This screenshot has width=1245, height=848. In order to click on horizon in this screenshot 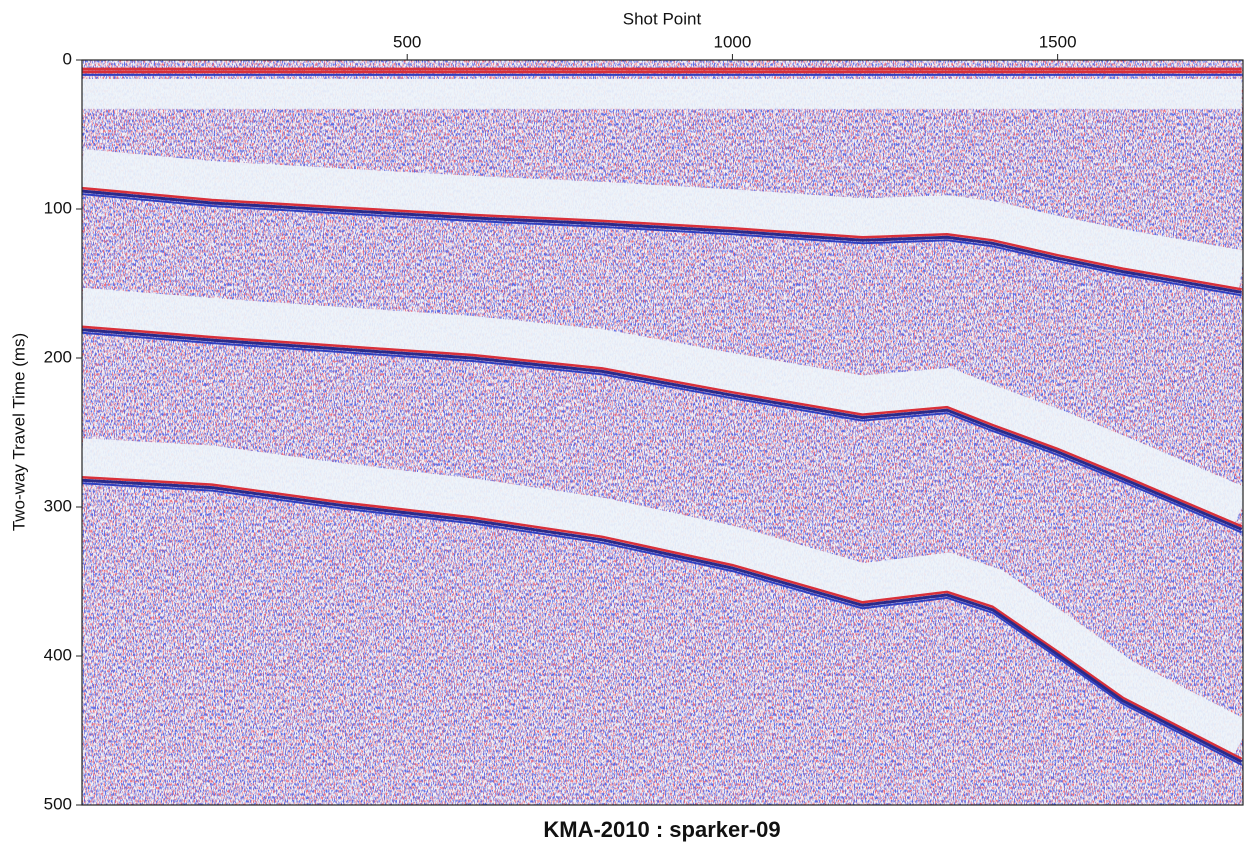, I will do `click(662, 241)`.